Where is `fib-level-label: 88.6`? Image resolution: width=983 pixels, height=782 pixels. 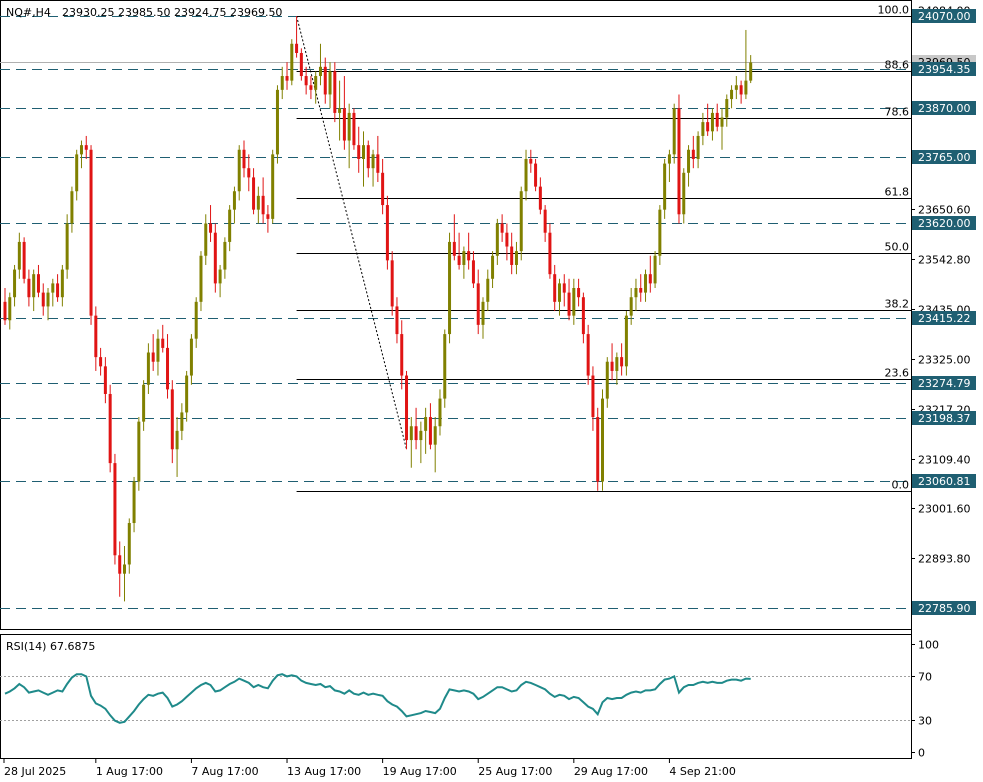 fib-level-label: 88.6 is located at coordinates (897, 65).